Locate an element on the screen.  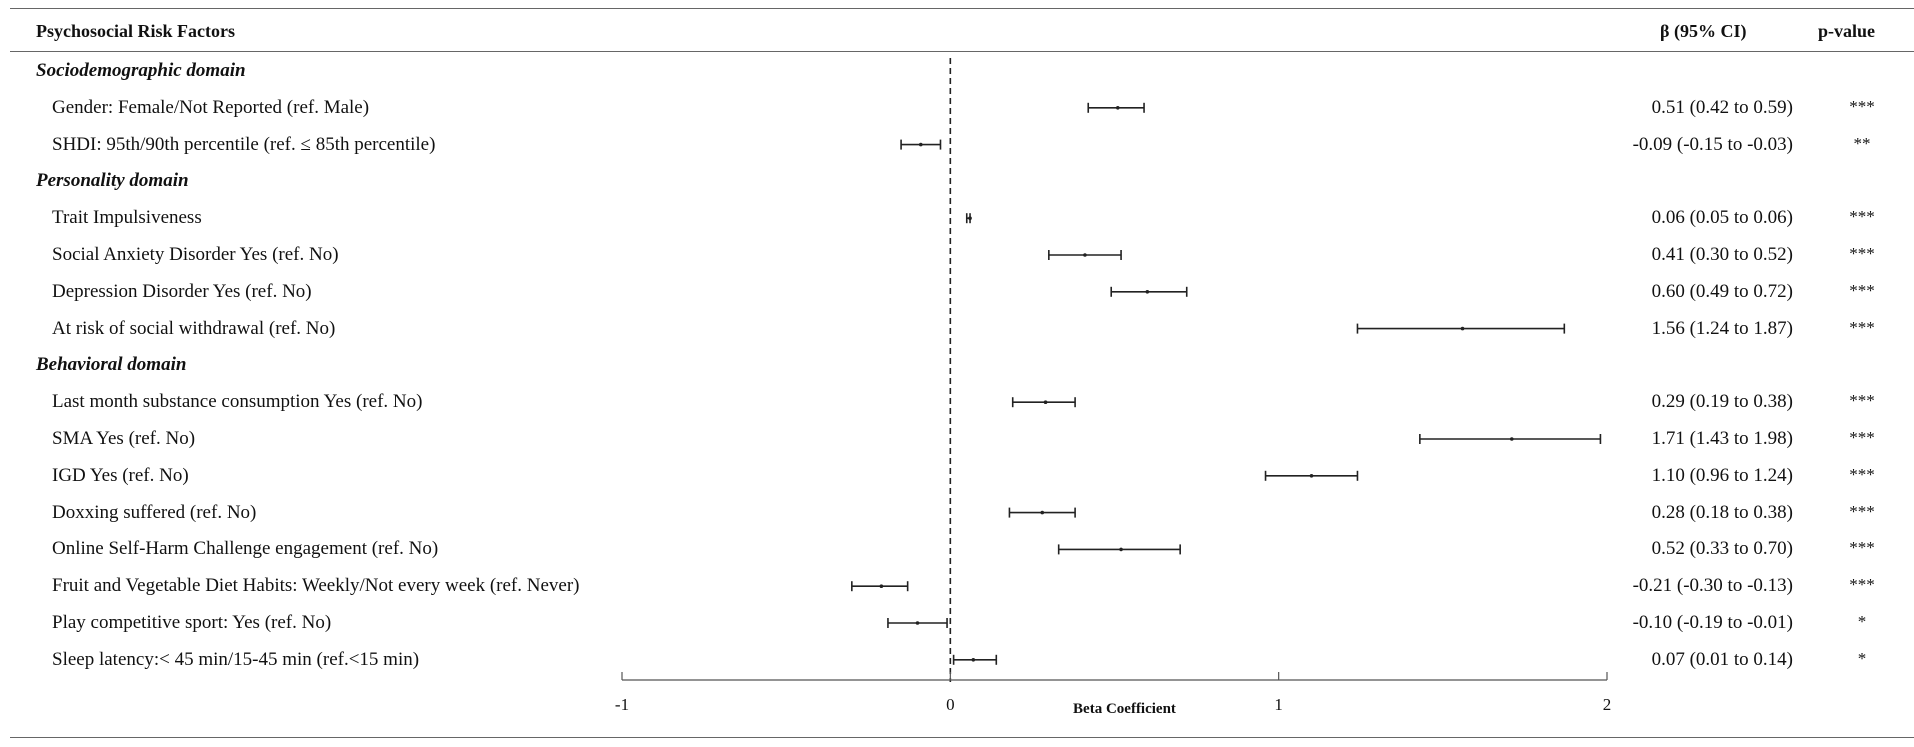
row-label: Gender: Female/Not Reported (ref. Male) is located at coordinates (211, 107).